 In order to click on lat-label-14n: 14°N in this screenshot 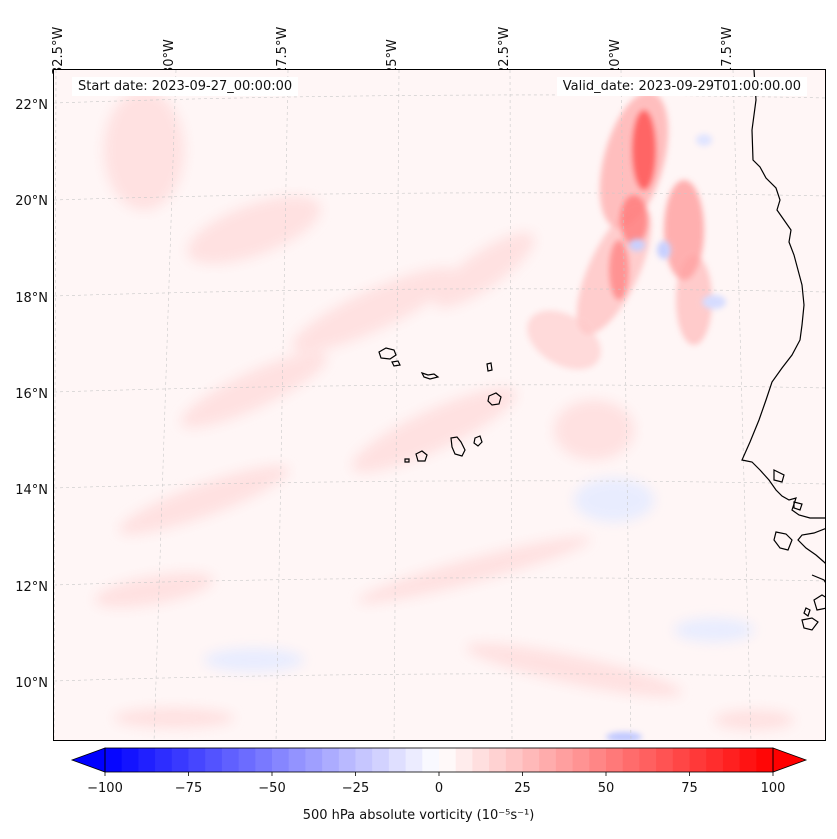, I will do `click(31, 490)`.